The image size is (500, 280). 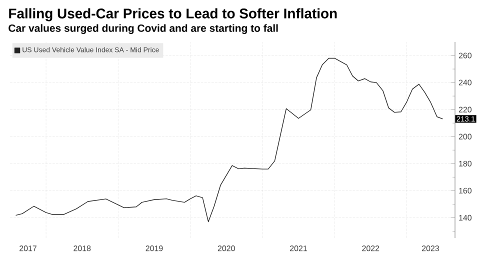 What do you see at coordinates (173, 15) in the screenshot?
I see `chart-title: Falling Used-Car Prices to Lead to Softer Inflation` at bounding box center [173, 15].